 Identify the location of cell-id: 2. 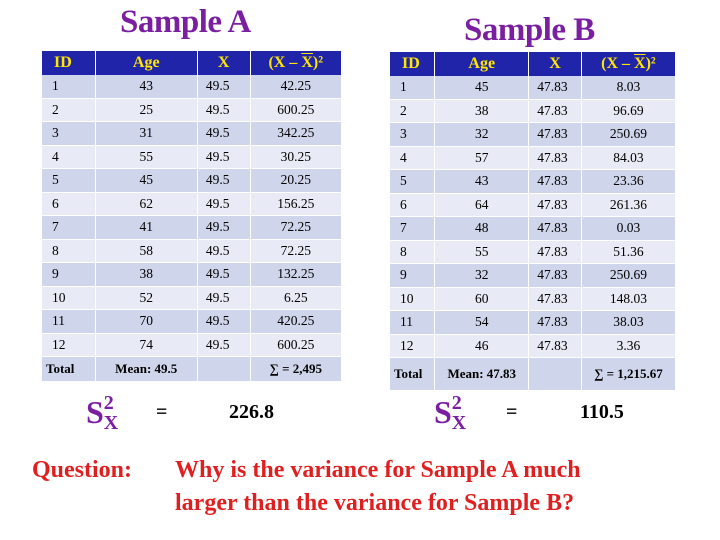
(69, 110).